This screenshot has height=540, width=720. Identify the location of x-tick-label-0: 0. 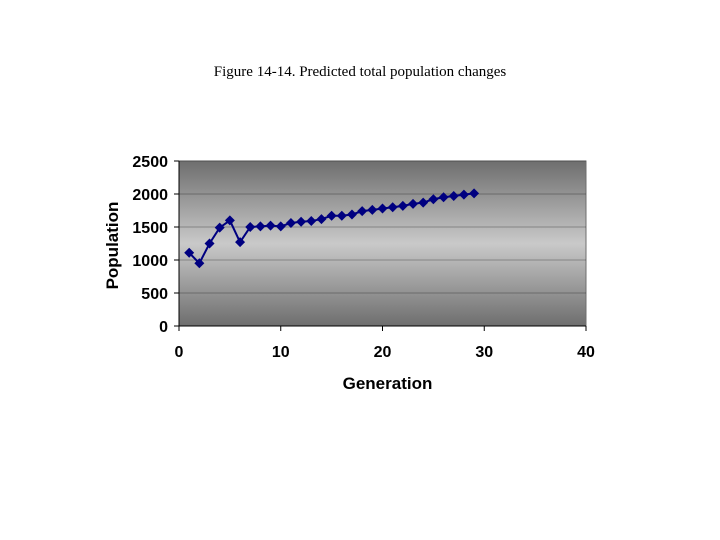
(179, 352).